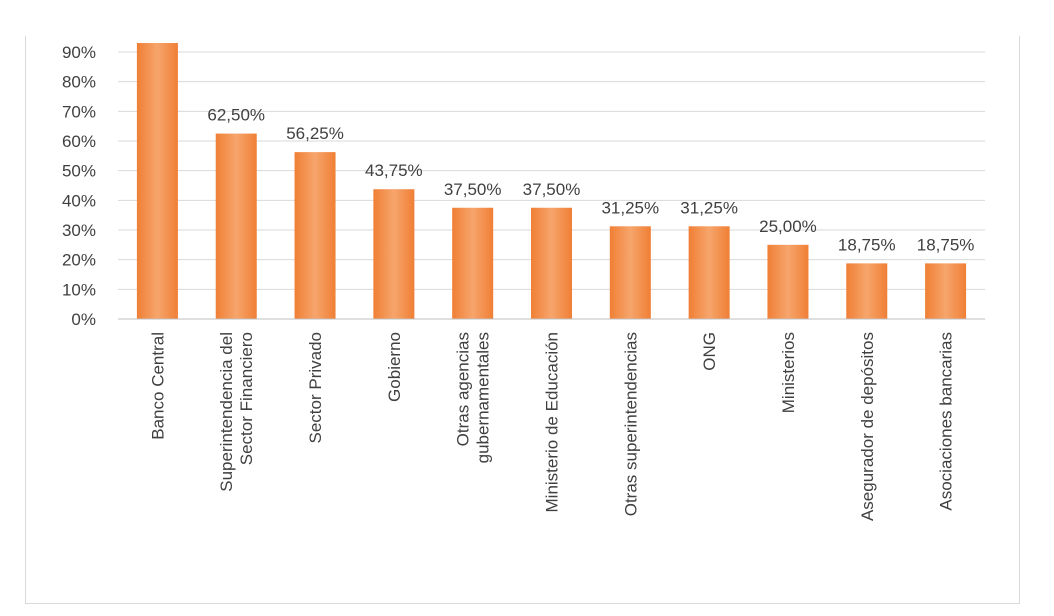 The width and height of the screenshot is (1054, 616). I want to click on category-label: ONG, so click(709, 351).